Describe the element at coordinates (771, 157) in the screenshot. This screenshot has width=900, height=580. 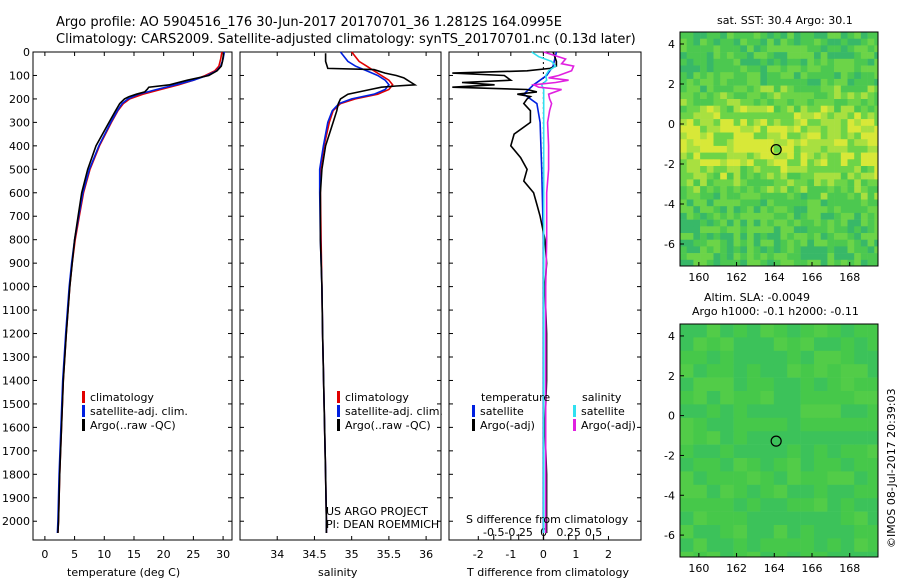
I see `sst-map-panel: 160 162 164 166 168 4 2 0 -2 -4 -6` at that location.